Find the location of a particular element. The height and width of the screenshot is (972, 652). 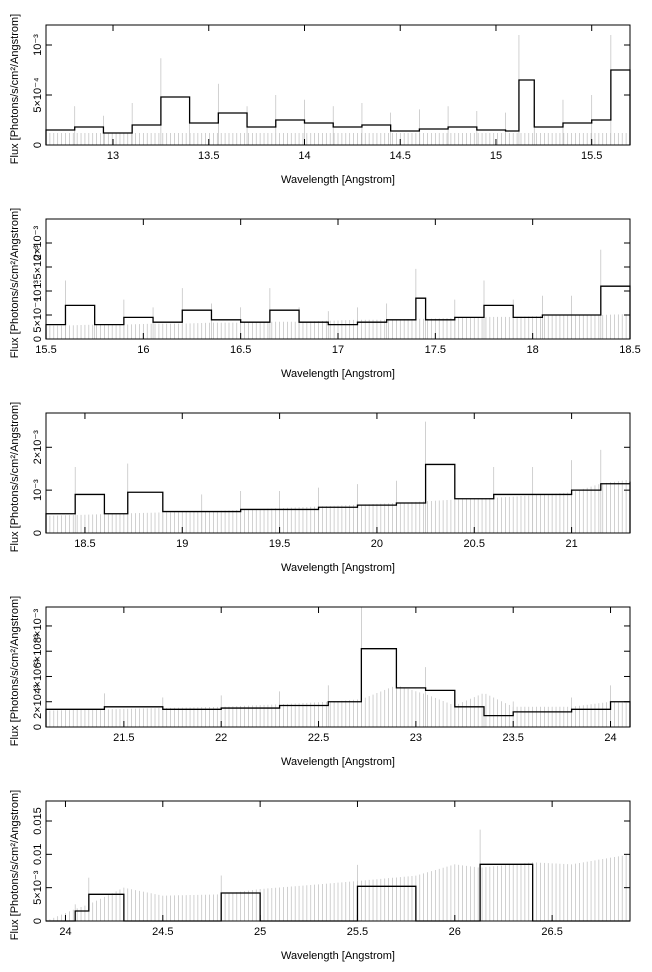

y-tick-label: 6×10⁻³ is located at coordinates (38, 651).